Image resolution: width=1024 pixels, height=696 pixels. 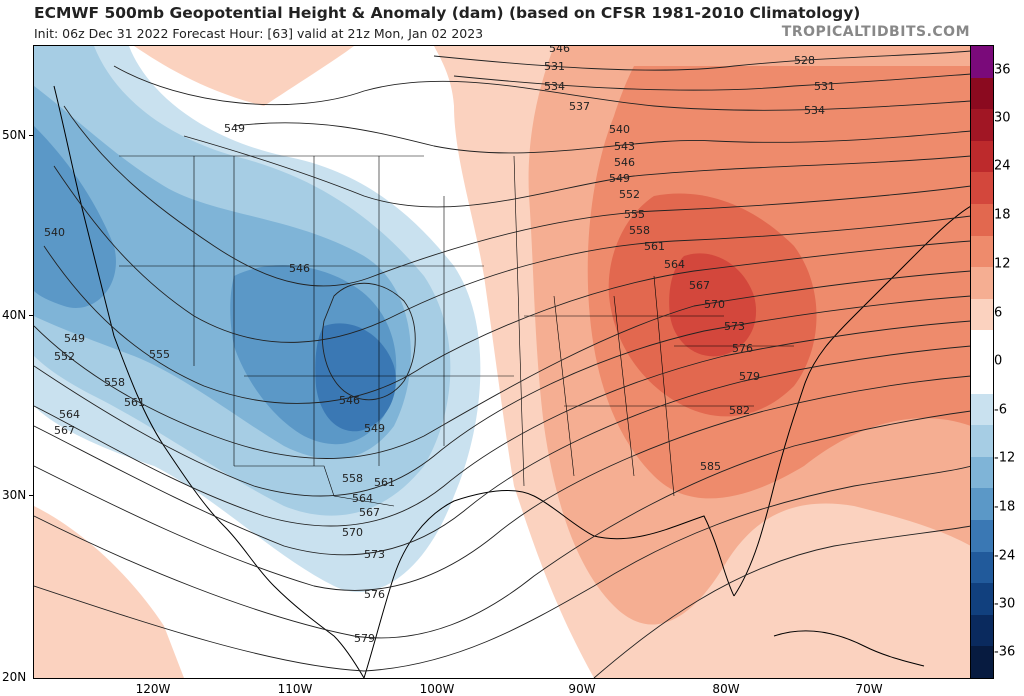 I want to click on lon-label-70w: 70W, so click(x=869, y=689).